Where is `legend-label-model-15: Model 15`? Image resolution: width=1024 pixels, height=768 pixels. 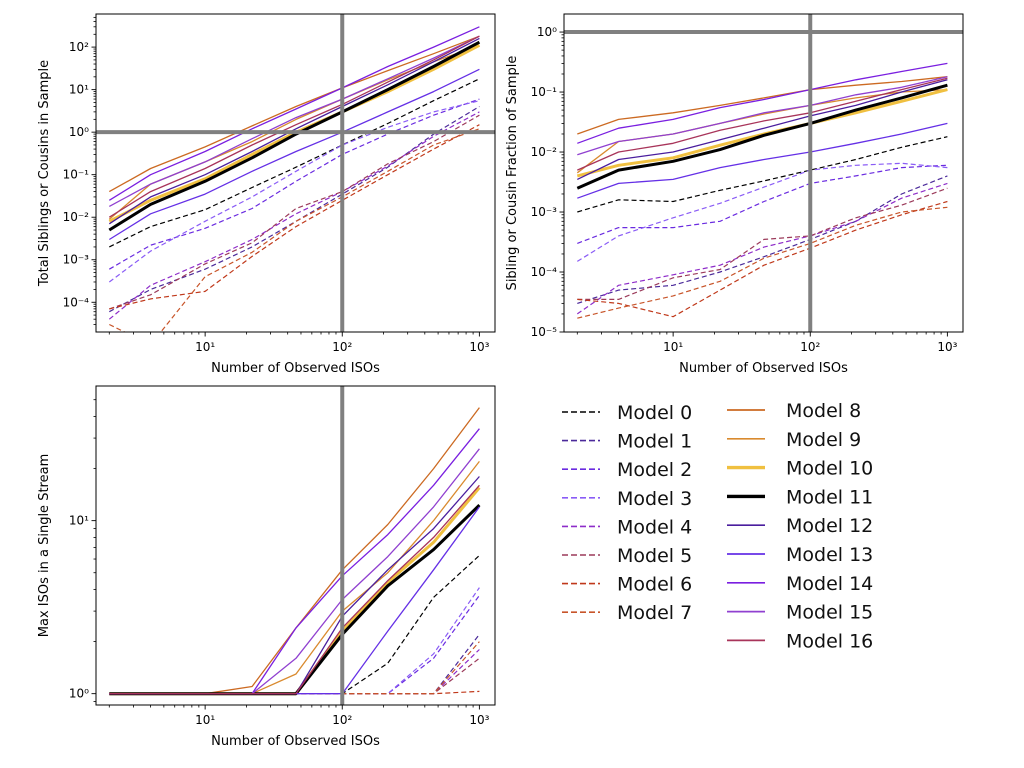
legend-label-model-15: Model 15 is located at coordinates (829, 613).